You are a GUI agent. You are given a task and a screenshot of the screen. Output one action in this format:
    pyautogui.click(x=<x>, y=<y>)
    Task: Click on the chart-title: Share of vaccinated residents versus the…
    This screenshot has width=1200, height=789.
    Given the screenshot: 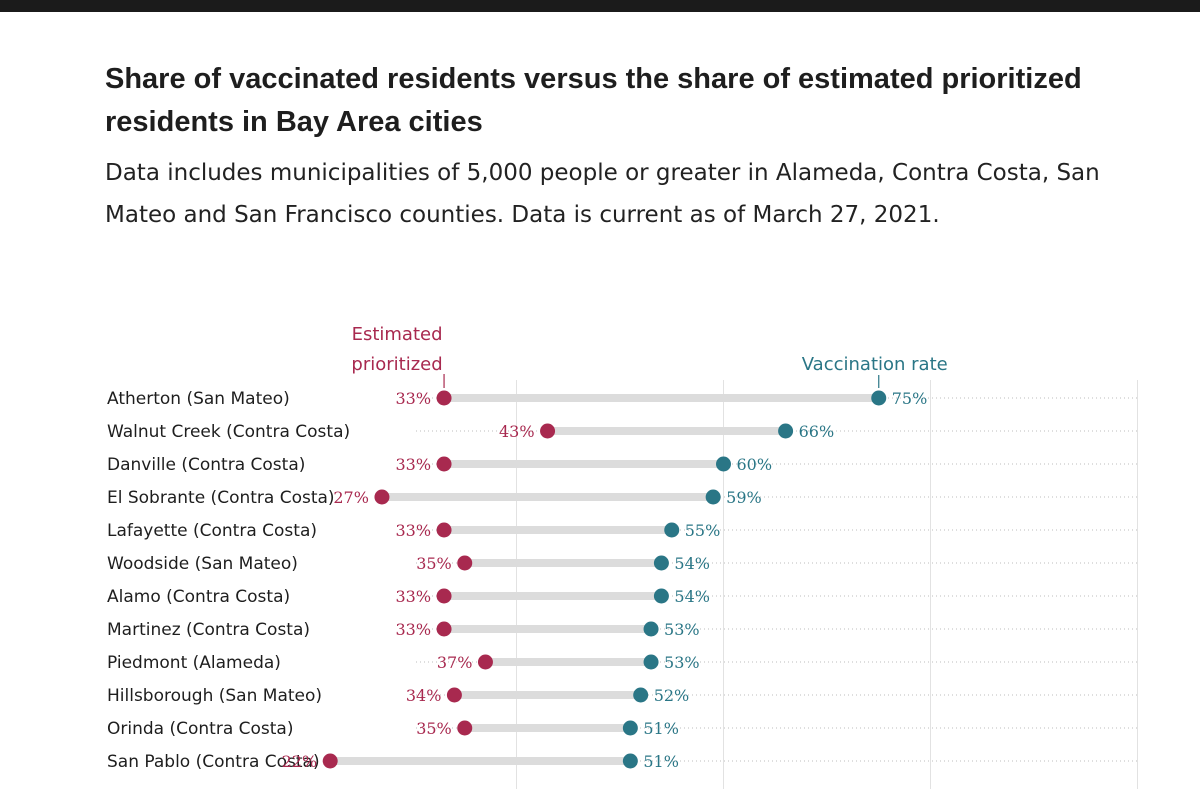 What is the action you would take?
    pyautogui.click(x=593, y=100)
    